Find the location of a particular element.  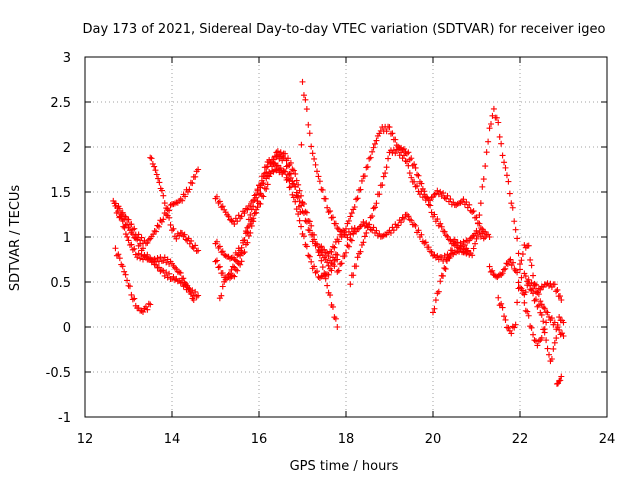

x-tick-label: 20 is located at coordinates (433, 439).